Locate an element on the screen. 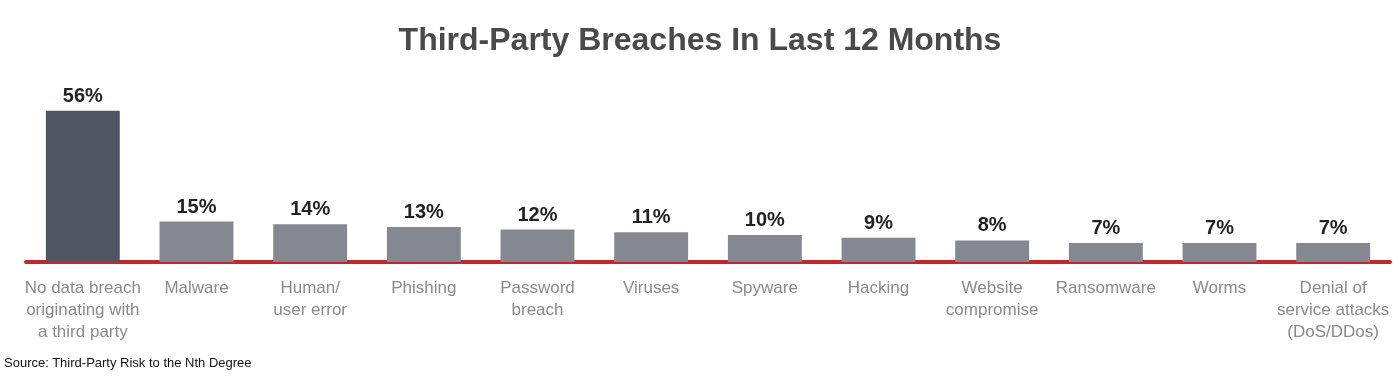 The height and width of the screenshot is (385, 1400). x-tick-label: Malware is located at coordinates (196, 287).